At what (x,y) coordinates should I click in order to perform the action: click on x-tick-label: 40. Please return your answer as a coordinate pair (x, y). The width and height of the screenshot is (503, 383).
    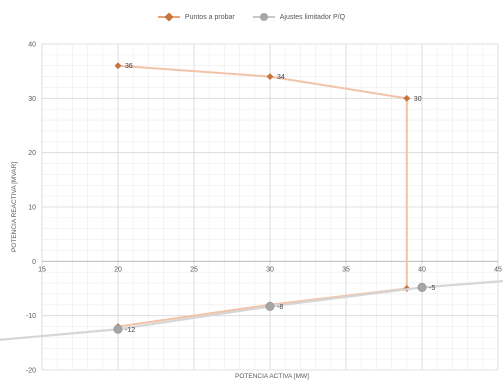
    Looking at the image, I should click on (422, 269).